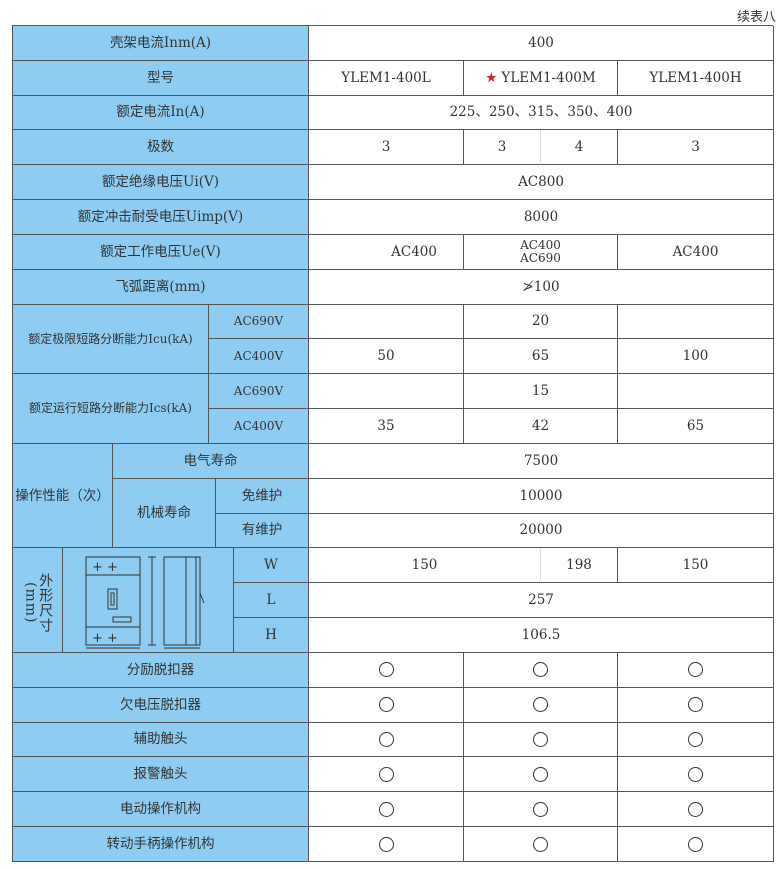 The width and height of the screenshot is (782, 869). What do you see at coordinates (161, 148) in the screenshot?
I see `label-poles: 极数` at bounding box center [161, 148].